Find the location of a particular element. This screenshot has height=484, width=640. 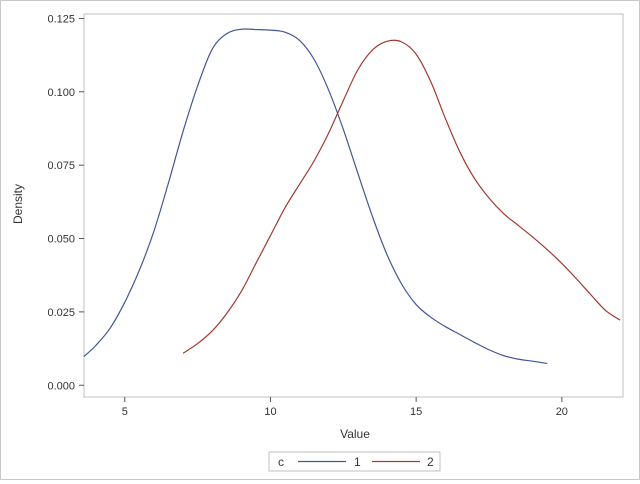

y-tick-label: 0.075 is located at coordinates (61, 166).